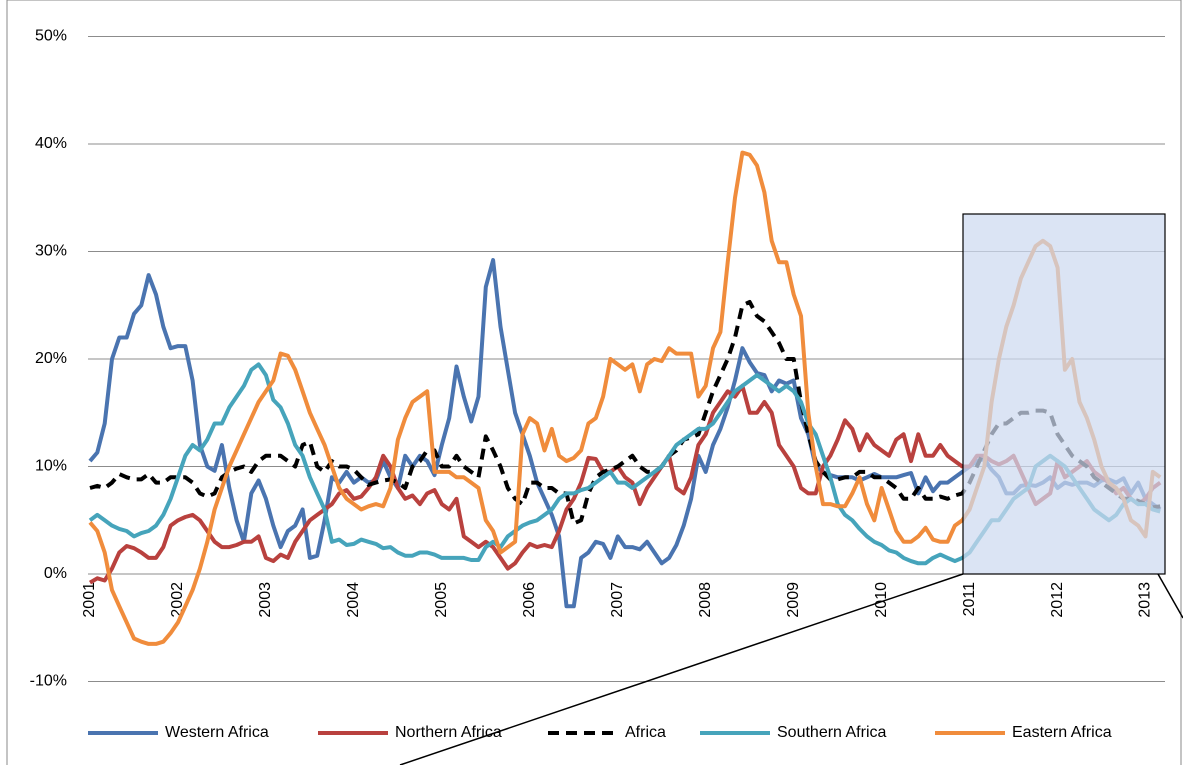 This screenshot has height=765, width=1183. I want to click on legend-label: Northern Africa, so click(448, 732).